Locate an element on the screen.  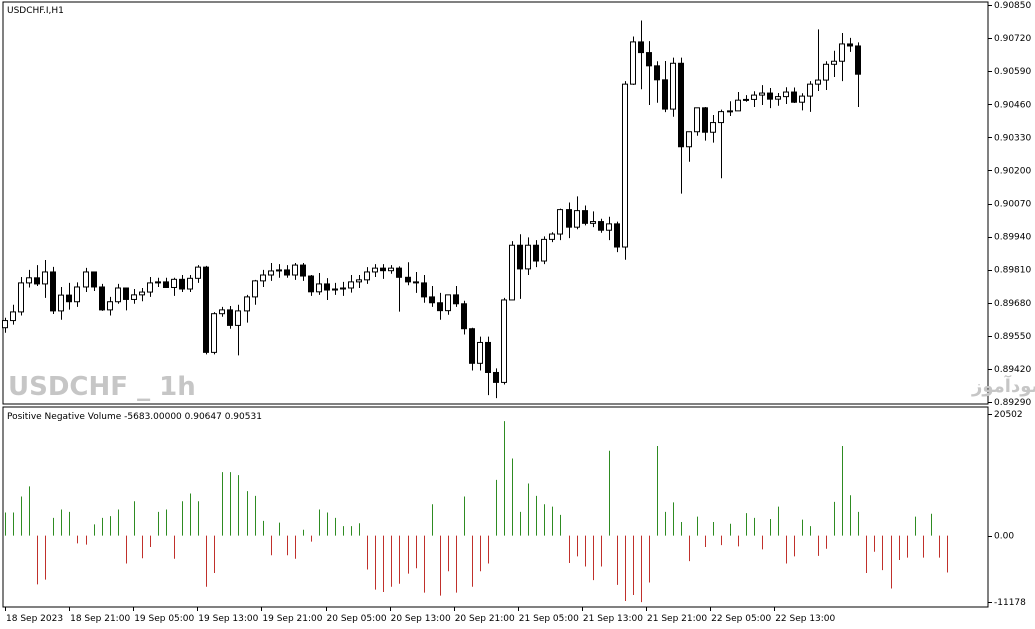
volume-tick-label: -11178 is located at coordinates (1010, 603).